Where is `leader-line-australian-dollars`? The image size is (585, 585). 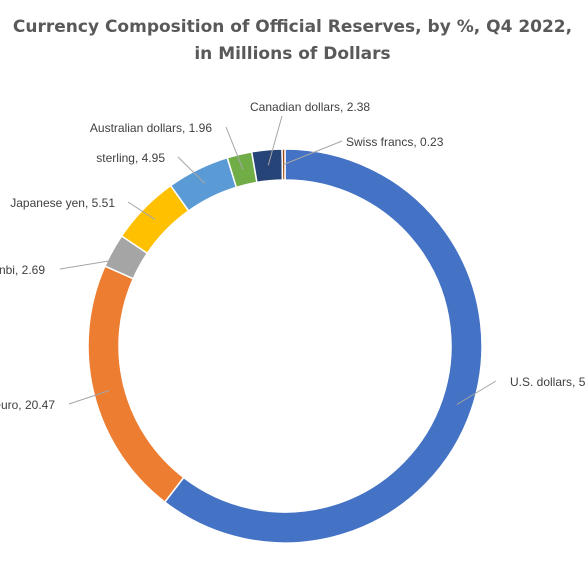 leader-line-australian-dollars is located at coordinates (234, 148).